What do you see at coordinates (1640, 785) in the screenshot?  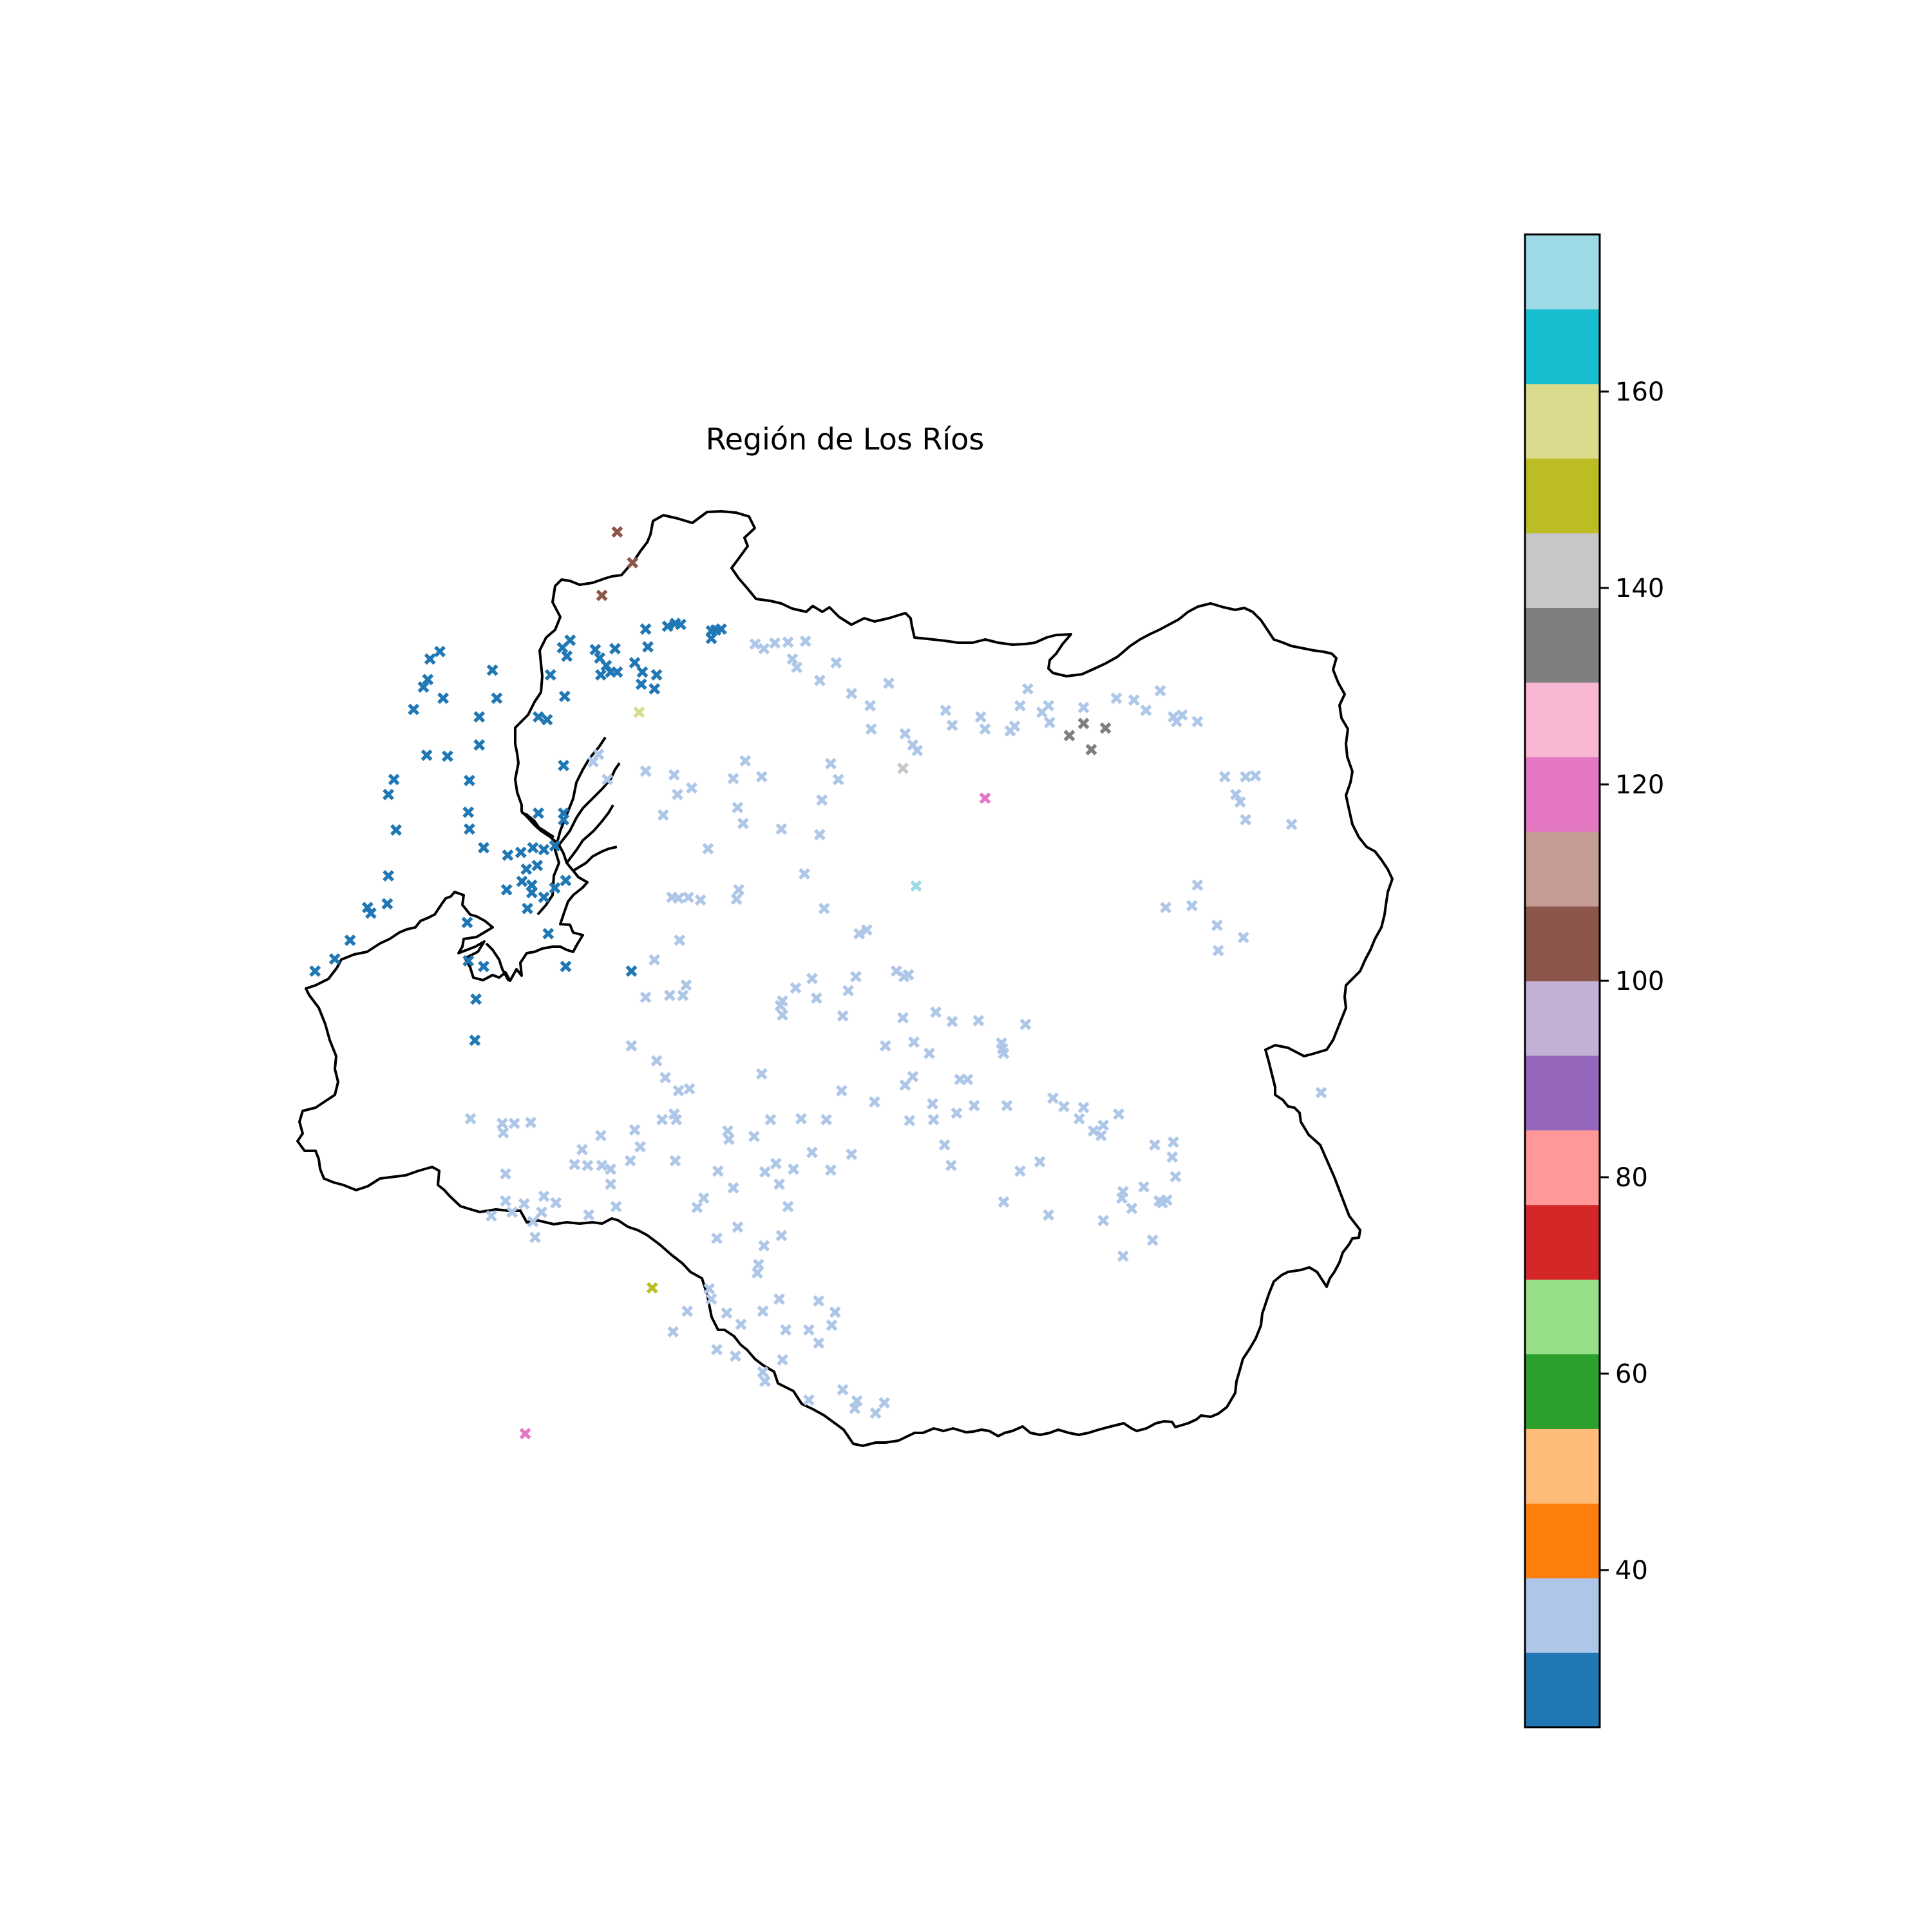 I see `colorbar-tick-label: 120` at bounding box center [1640, 785].